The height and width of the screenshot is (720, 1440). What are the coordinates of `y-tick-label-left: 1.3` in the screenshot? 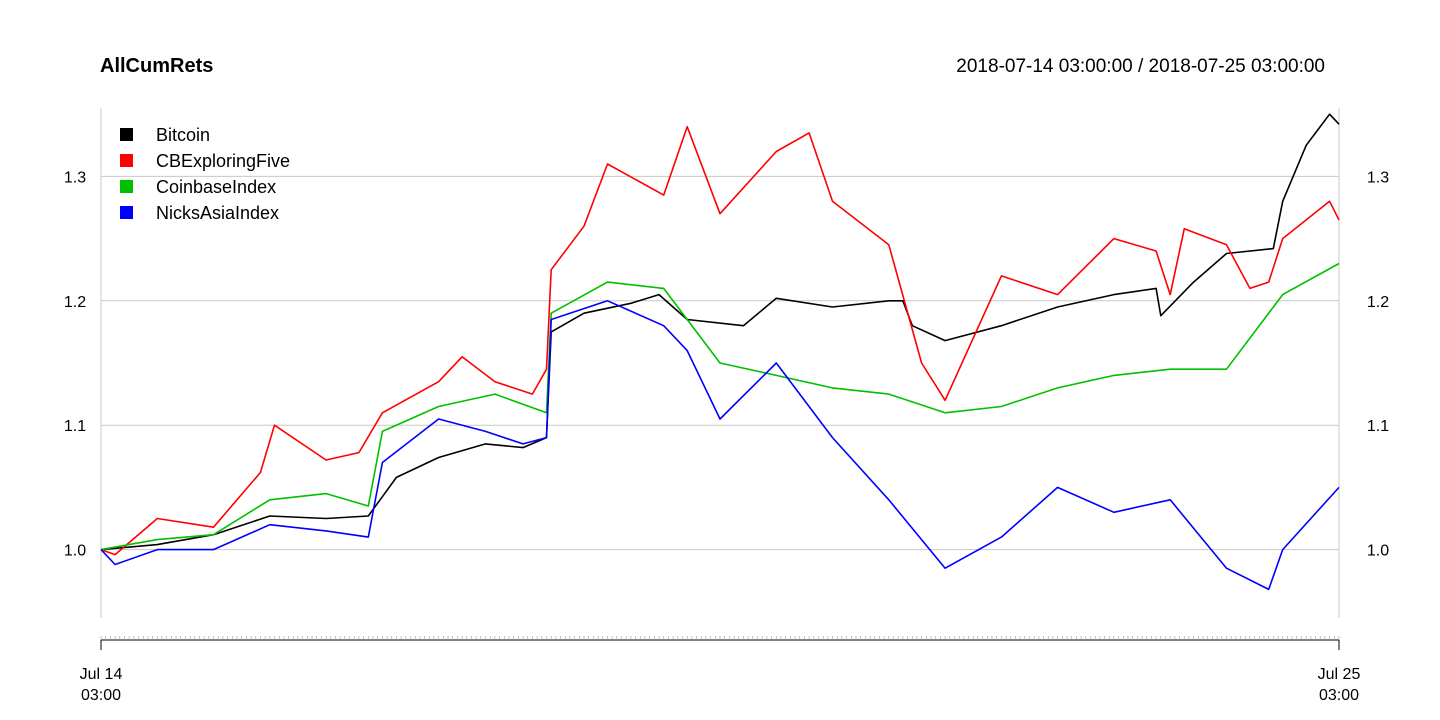 It's located at (75, 177).